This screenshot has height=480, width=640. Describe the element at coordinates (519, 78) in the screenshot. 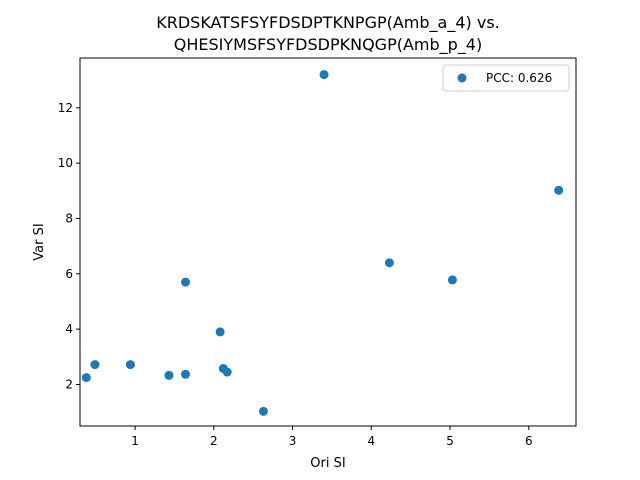

I see `legend-entry-label: PCC: 0.626` at that location.